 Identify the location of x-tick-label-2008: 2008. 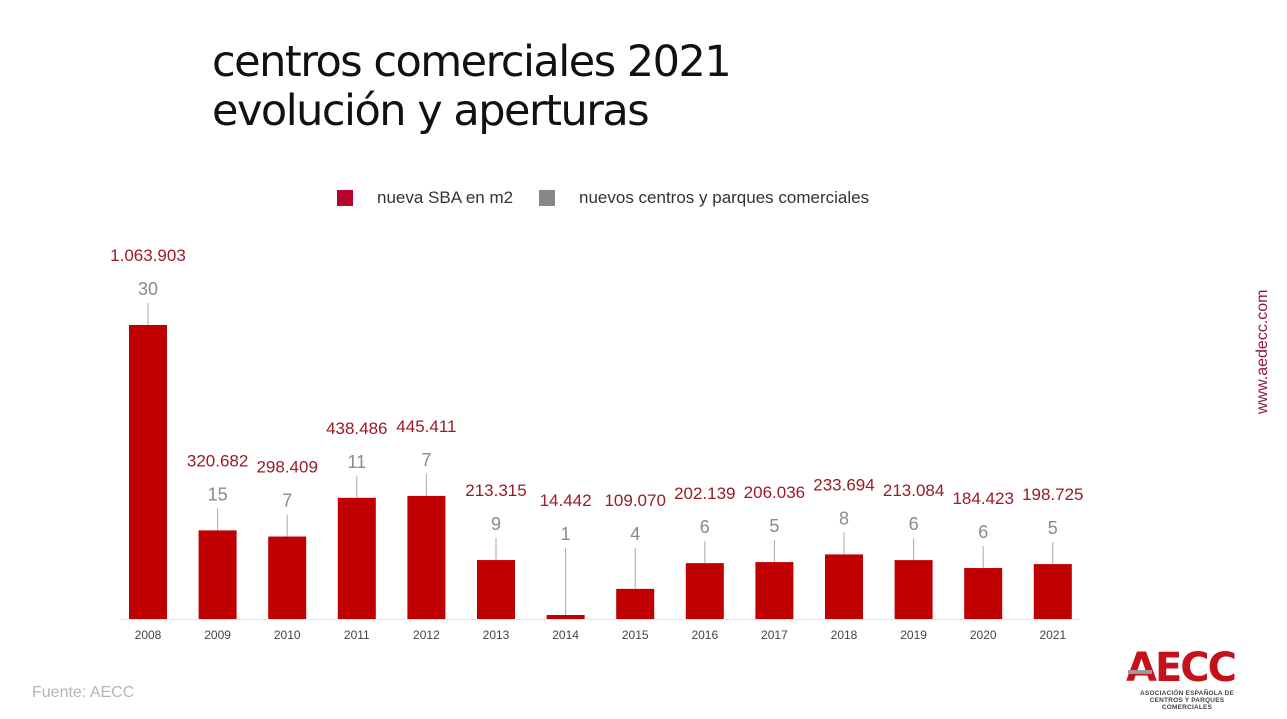
(148, 635).